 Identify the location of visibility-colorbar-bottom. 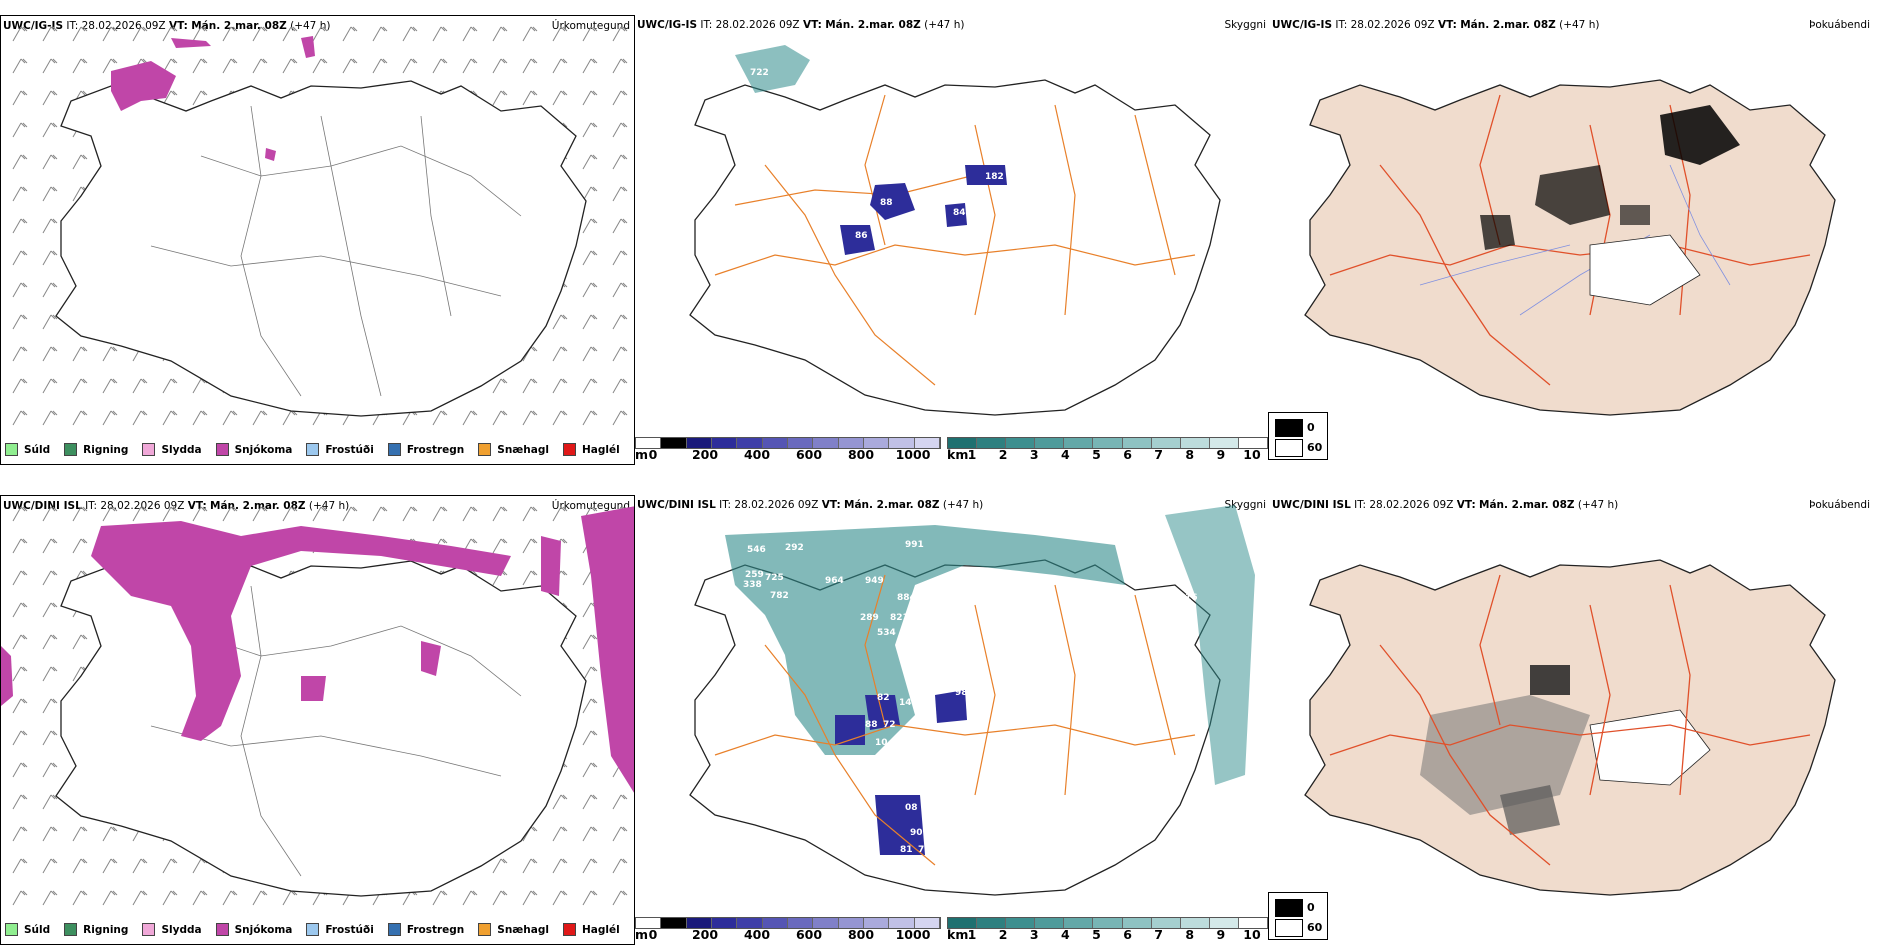
(788, 923).